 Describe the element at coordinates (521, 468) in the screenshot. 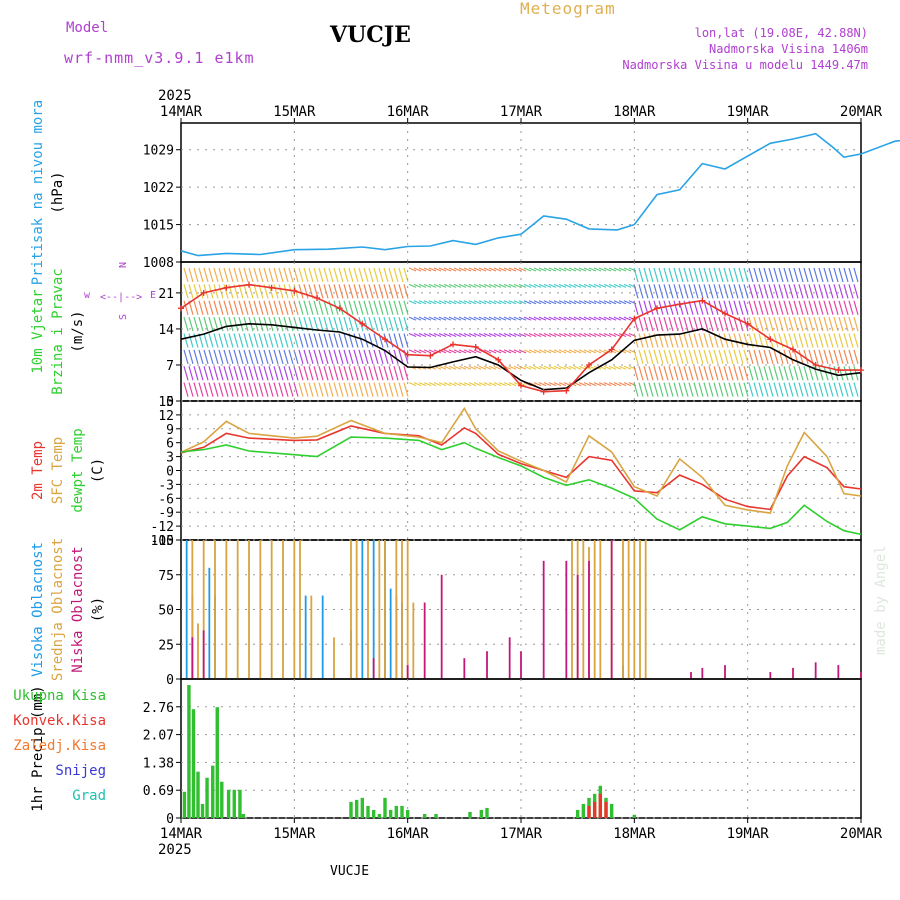

I see `temperature-series-line` at that location.